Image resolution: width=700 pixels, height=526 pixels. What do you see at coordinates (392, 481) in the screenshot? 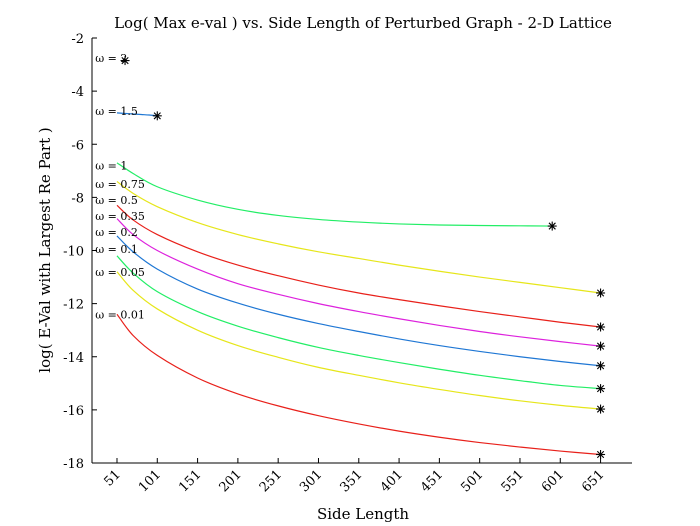
I see `x-tick-label: 401` at bounding box center [392, 481].